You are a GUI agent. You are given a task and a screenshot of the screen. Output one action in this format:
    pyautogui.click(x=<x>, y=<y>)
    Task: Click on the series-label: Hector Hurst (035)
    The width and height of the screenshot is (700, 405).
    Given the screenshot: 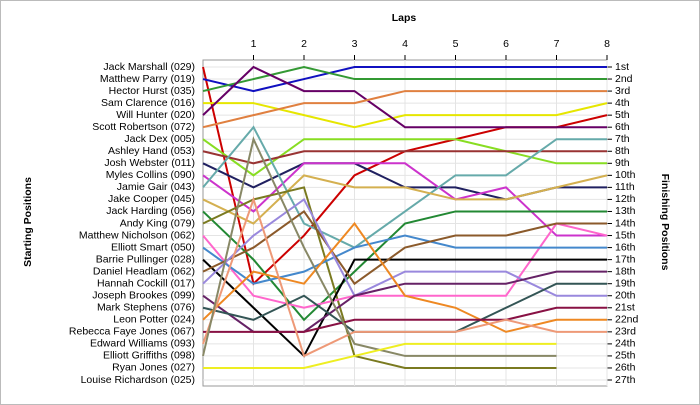 What is the action you would take?
    pyautogui.click(x=152, y=91)
    